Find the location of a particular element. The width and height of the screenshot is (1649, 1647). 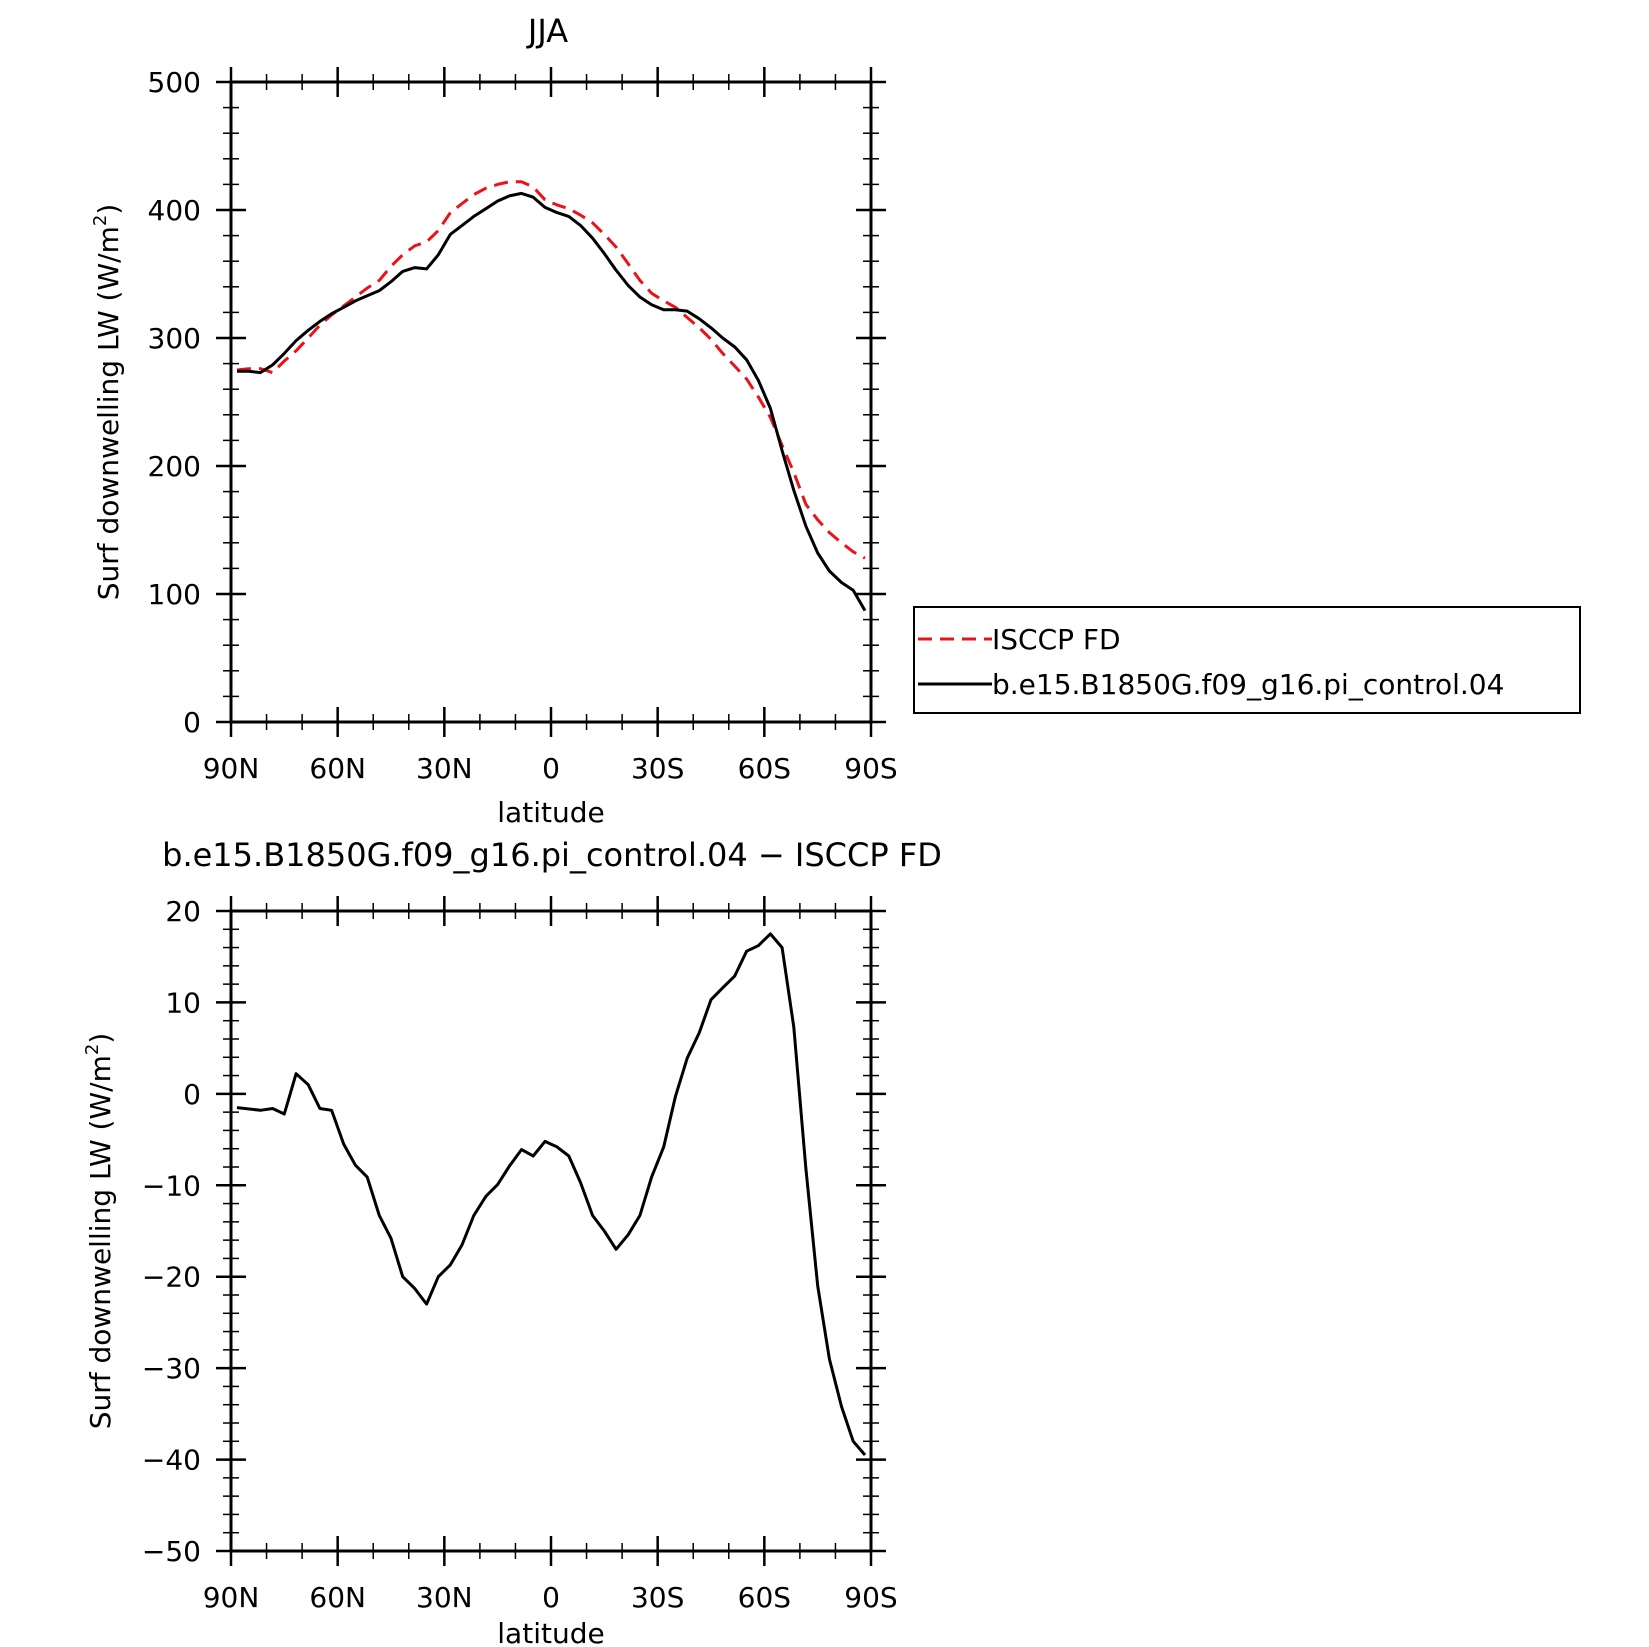

legend-label-isccp-fd: ISCCP FD is located at coordinates (1056, 639).